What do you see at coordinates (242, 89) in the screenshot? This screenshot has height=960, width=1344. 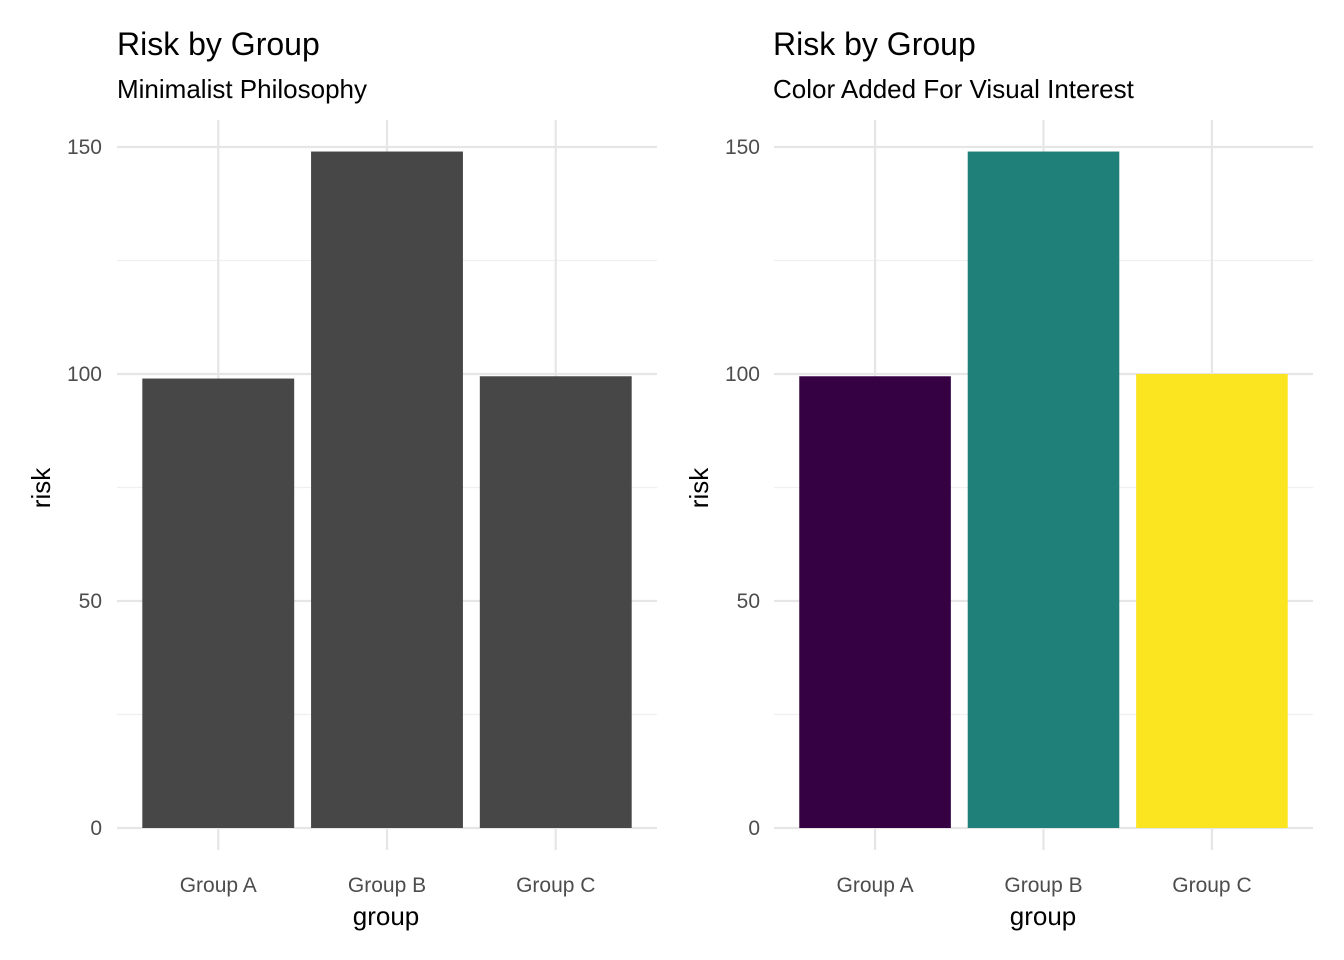 I see `chart-subtitle: Minimalist Philosophy` at bounding box center [242, 89].